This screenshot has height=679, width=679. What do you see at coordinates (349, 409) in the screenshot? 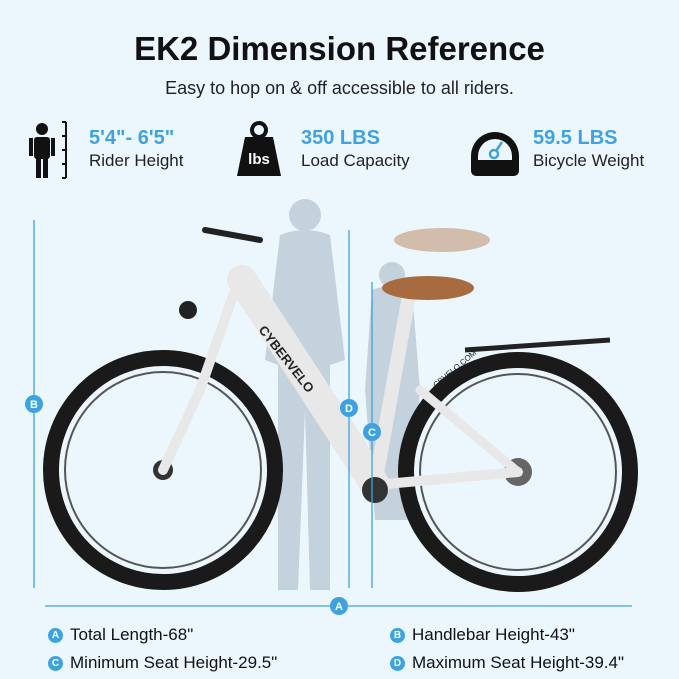
I see `svg-text: D` at bounding box center [349, 409].